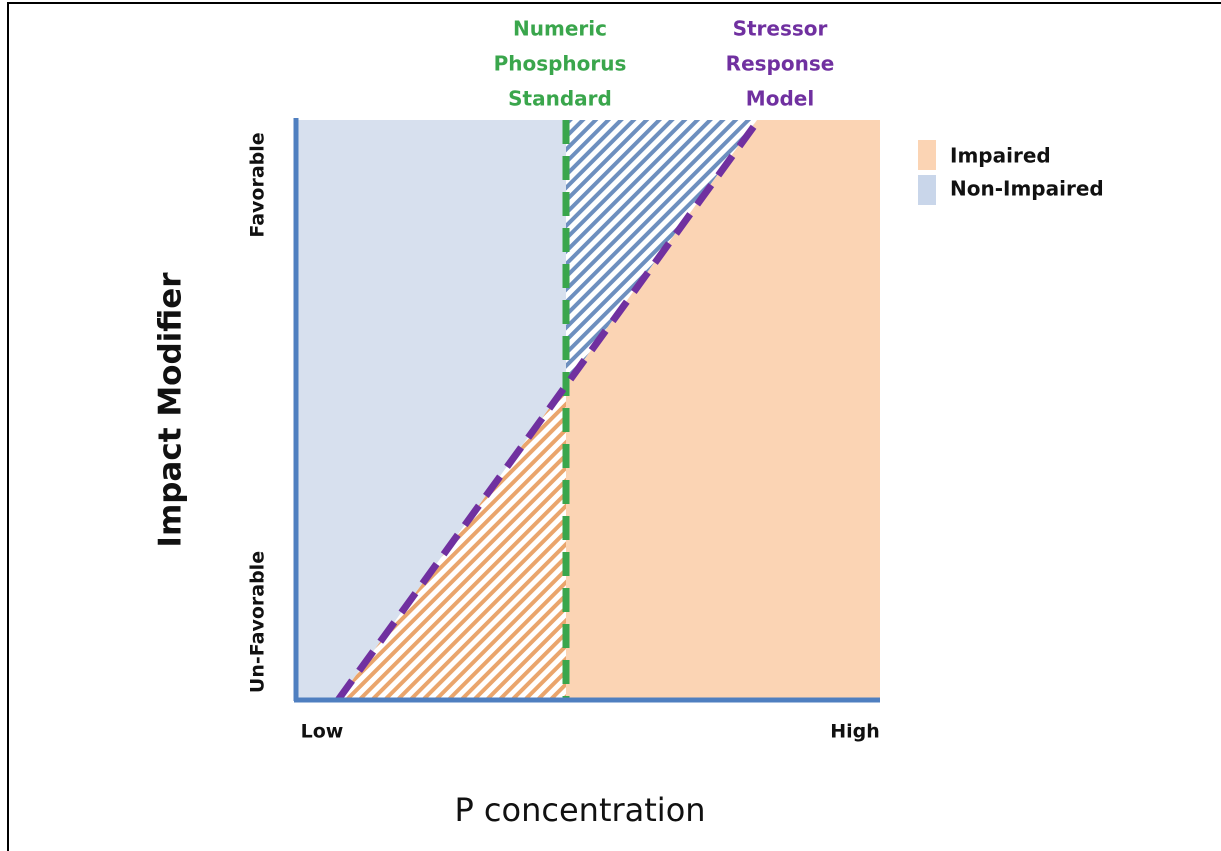 This screenshot has width=1221, height=851. I want to click on annotation: Stressor, so click(780, 29).